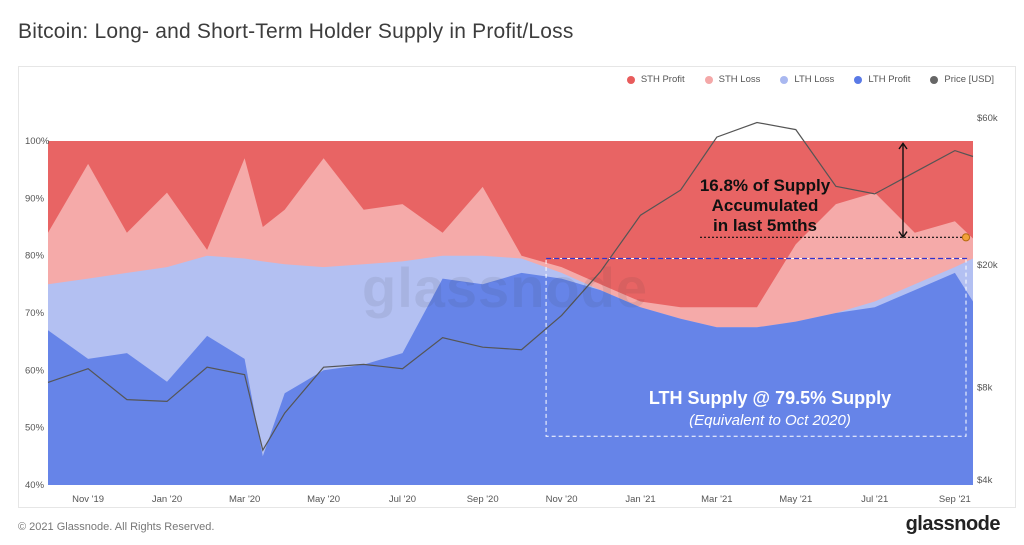  I want to click on annotation-accumulated-line3: in last 5mths, so click(765, 225).